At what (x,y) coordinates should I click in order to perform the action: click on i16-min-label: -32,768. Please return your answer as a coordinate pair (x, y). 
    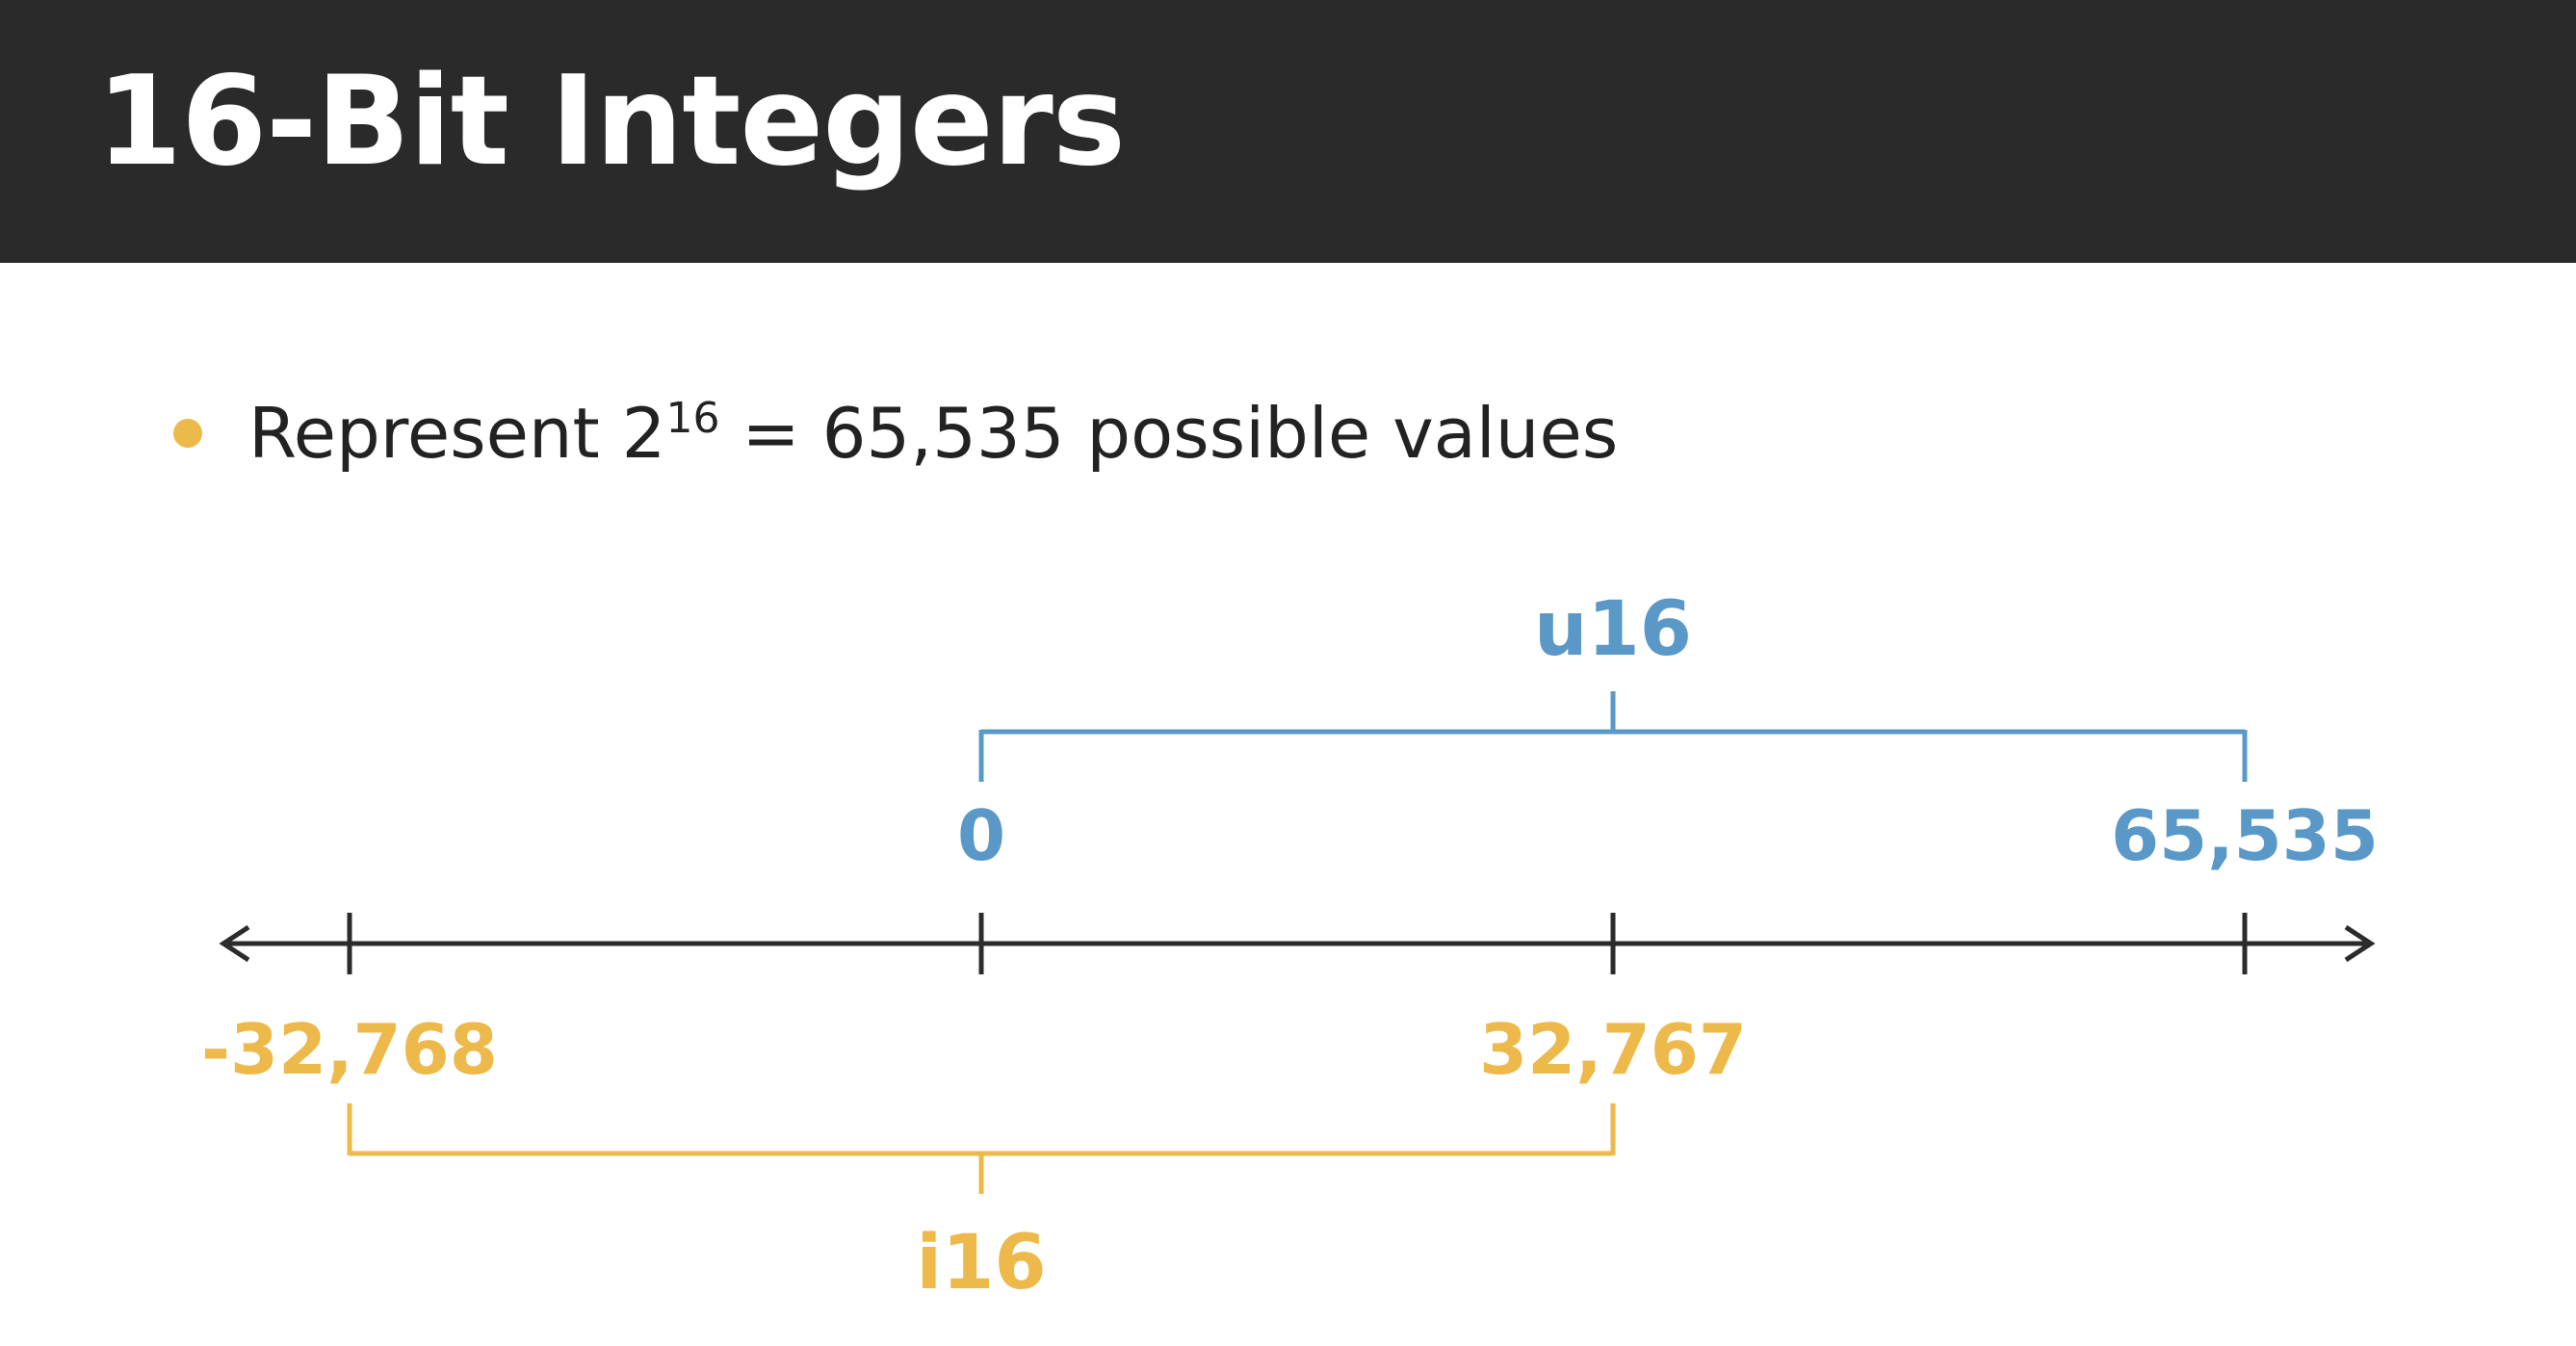
    Looking at the image, I should click on (349, 1049).